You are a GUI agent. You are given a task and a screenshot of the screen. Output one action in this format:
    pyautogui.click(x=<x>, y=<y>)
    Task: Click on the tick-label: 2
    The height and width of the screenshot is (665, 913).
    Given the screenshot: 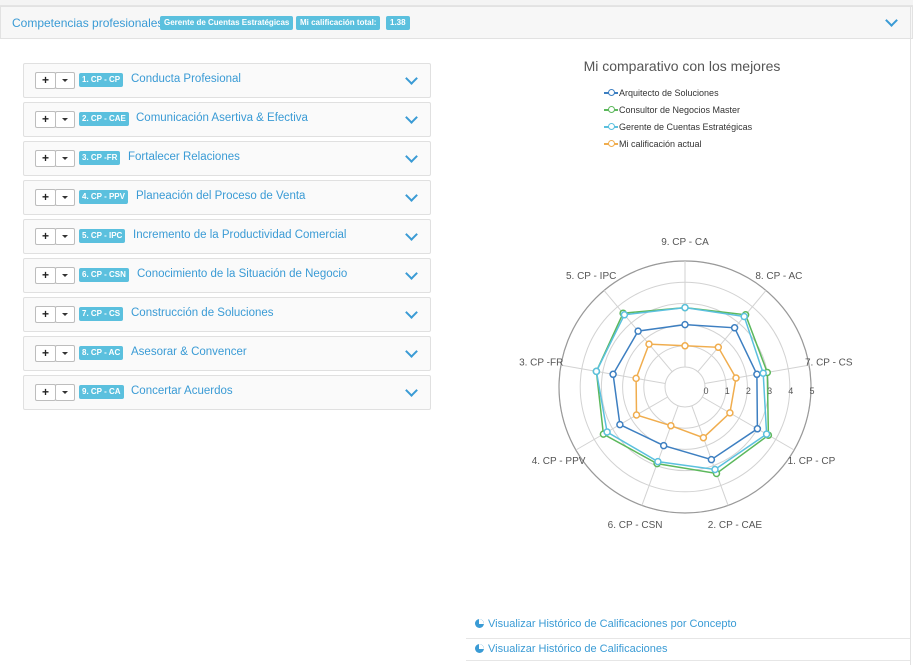 What is the action you would take?
    pyautogui.click(x=748, y=391)
    